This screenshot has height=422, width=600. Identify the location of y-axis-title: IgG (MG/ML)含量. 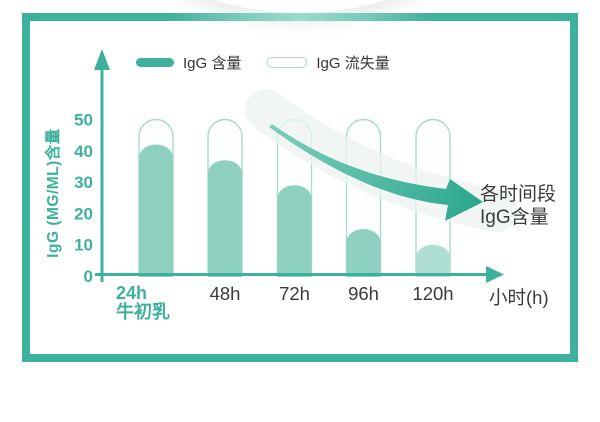
(53, 193).